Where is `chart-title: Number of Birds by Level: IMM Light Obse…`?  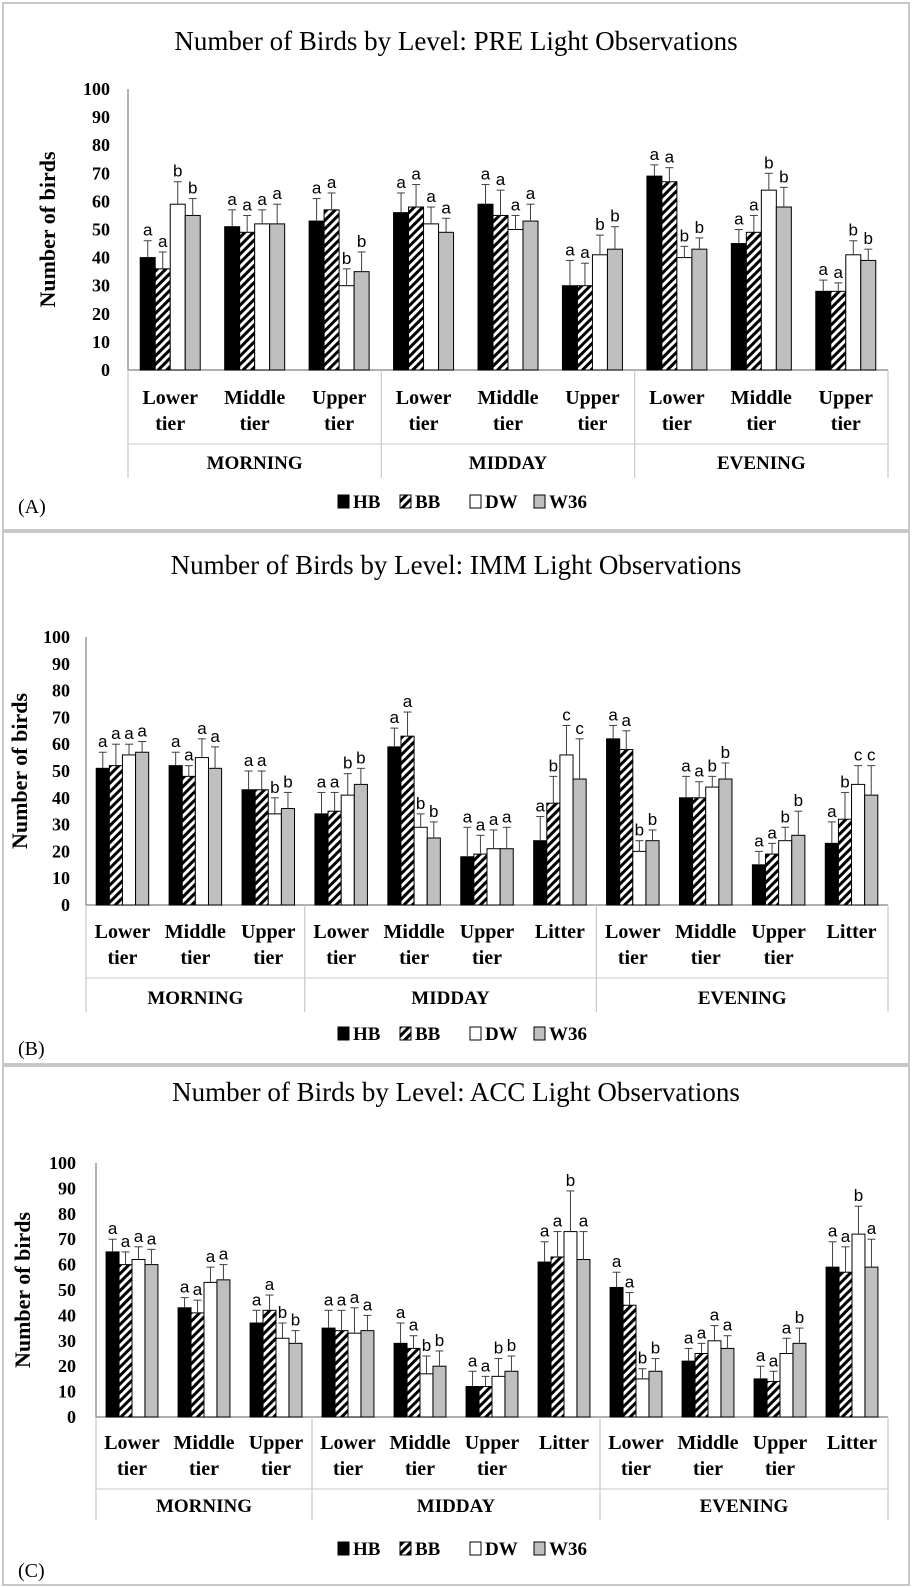
chart-title: Number of Birds by Level: IMM Light Obse… is located at coordinates (456, 565).